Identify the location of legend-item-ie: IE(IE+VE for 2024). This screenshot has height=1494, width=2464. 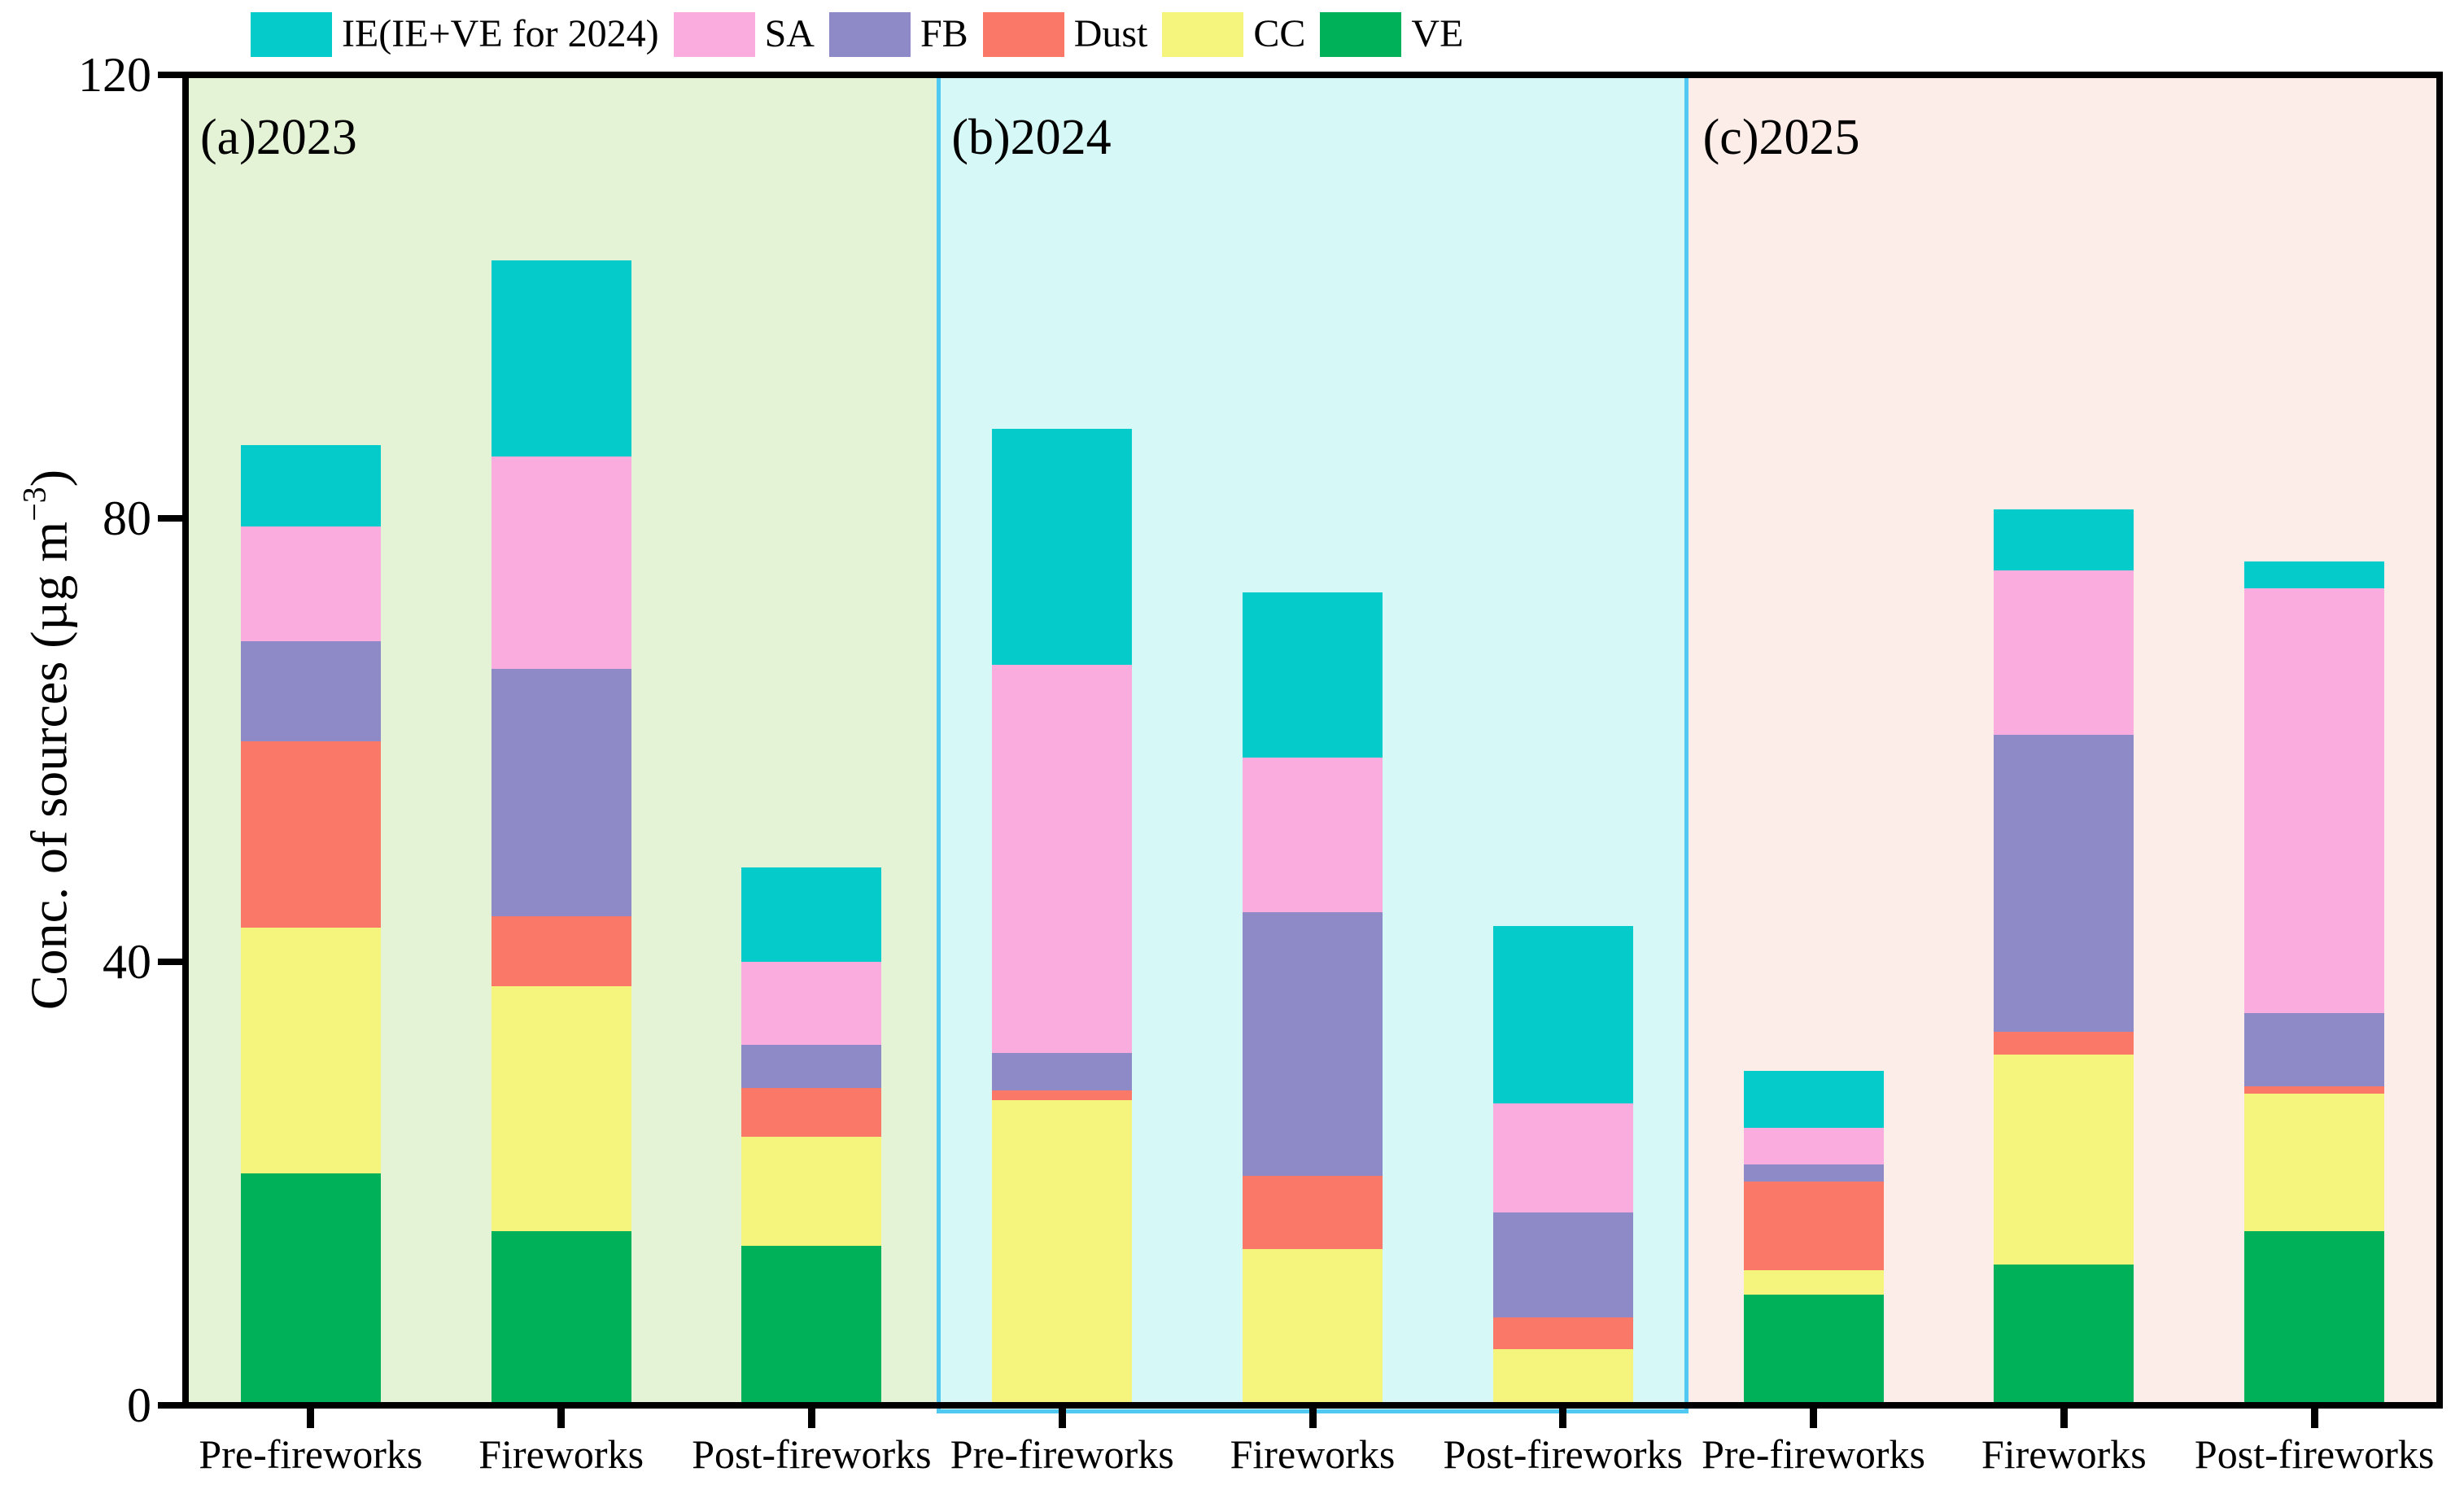
(455, 34).